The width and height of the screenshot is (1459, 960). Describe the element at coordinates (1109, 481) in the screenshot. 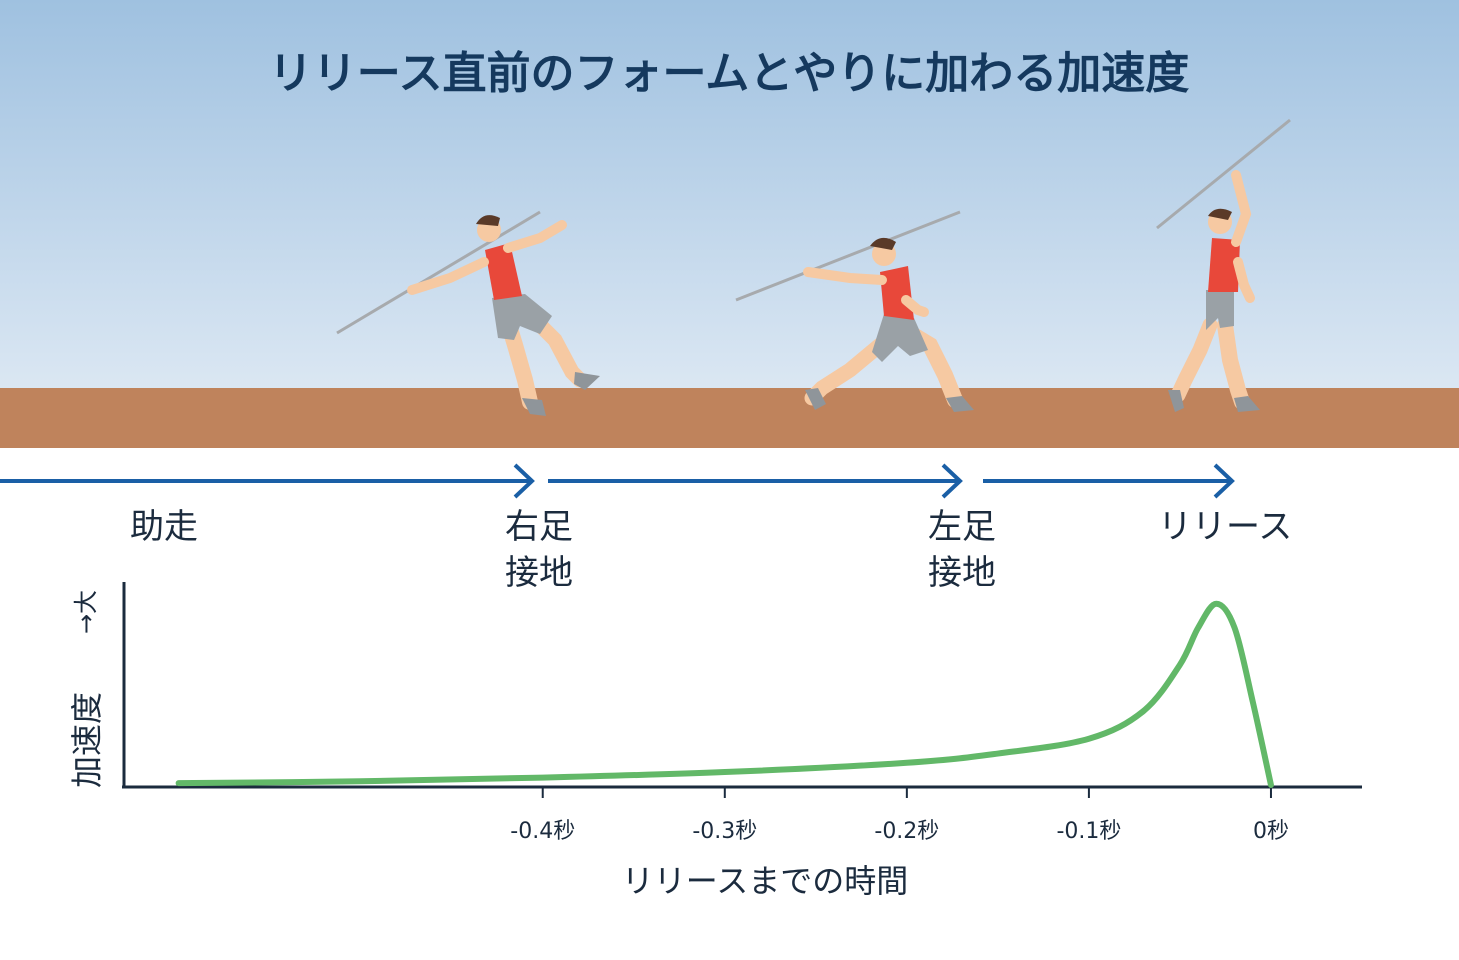

I see `arrow-to-release` at that location.